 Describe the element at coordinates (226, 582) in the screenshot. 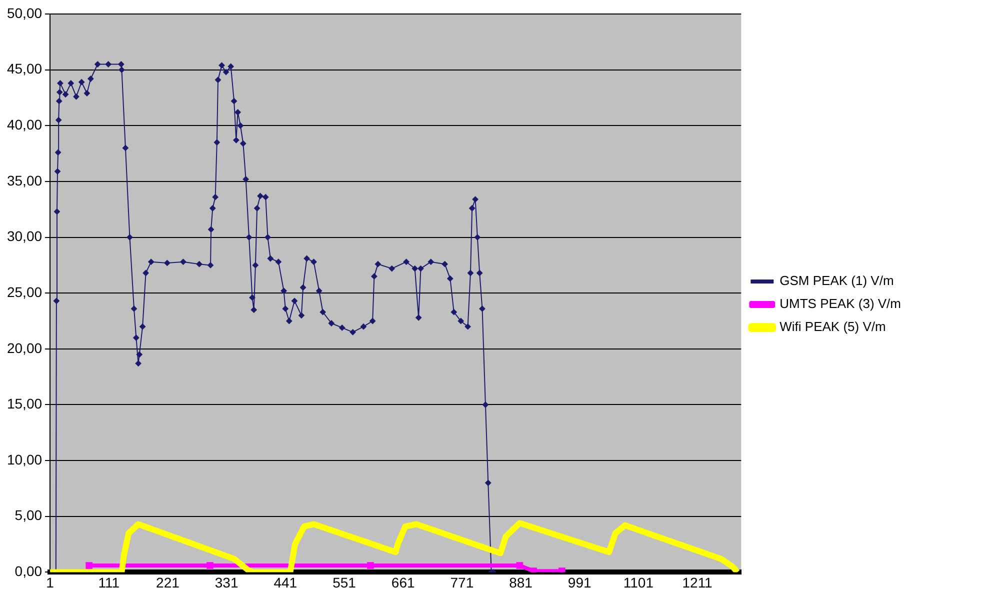

I see `x-tick-label: 331` at that location.